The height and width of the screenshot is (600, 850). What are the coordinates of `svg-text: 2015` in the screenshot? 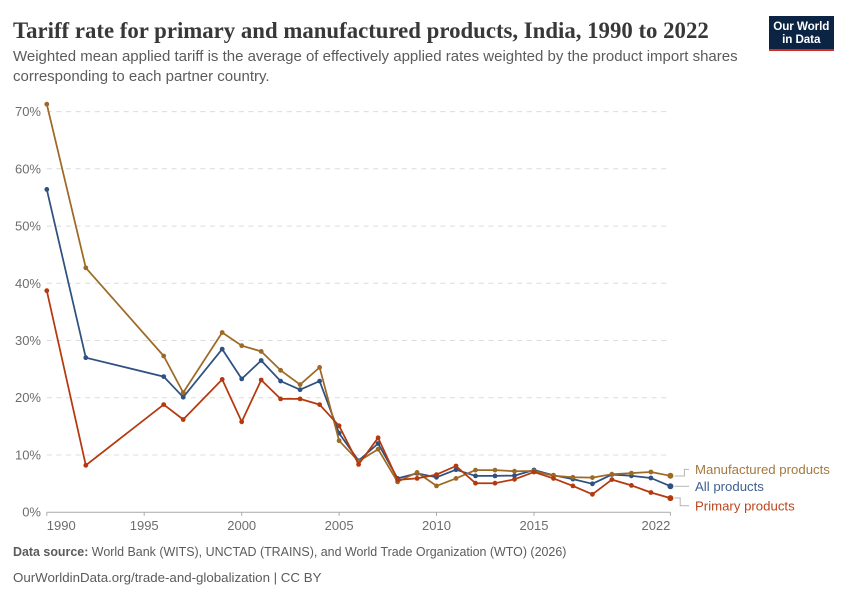 It's located at (534, 525).